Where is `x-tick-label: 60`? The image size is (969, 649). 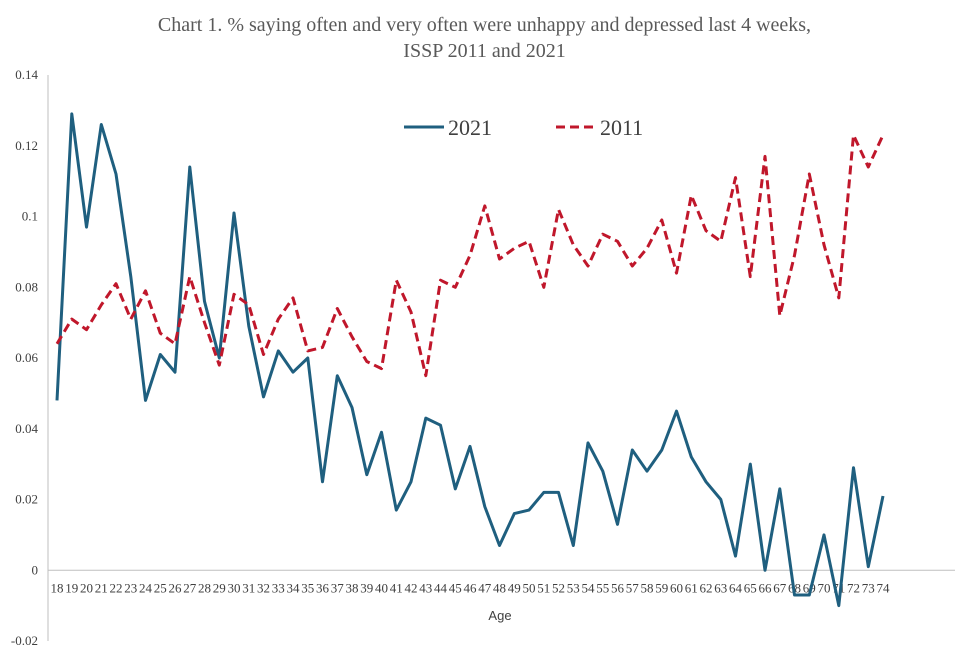
x-tick-label: 60 is located at coordinates (676, 587).